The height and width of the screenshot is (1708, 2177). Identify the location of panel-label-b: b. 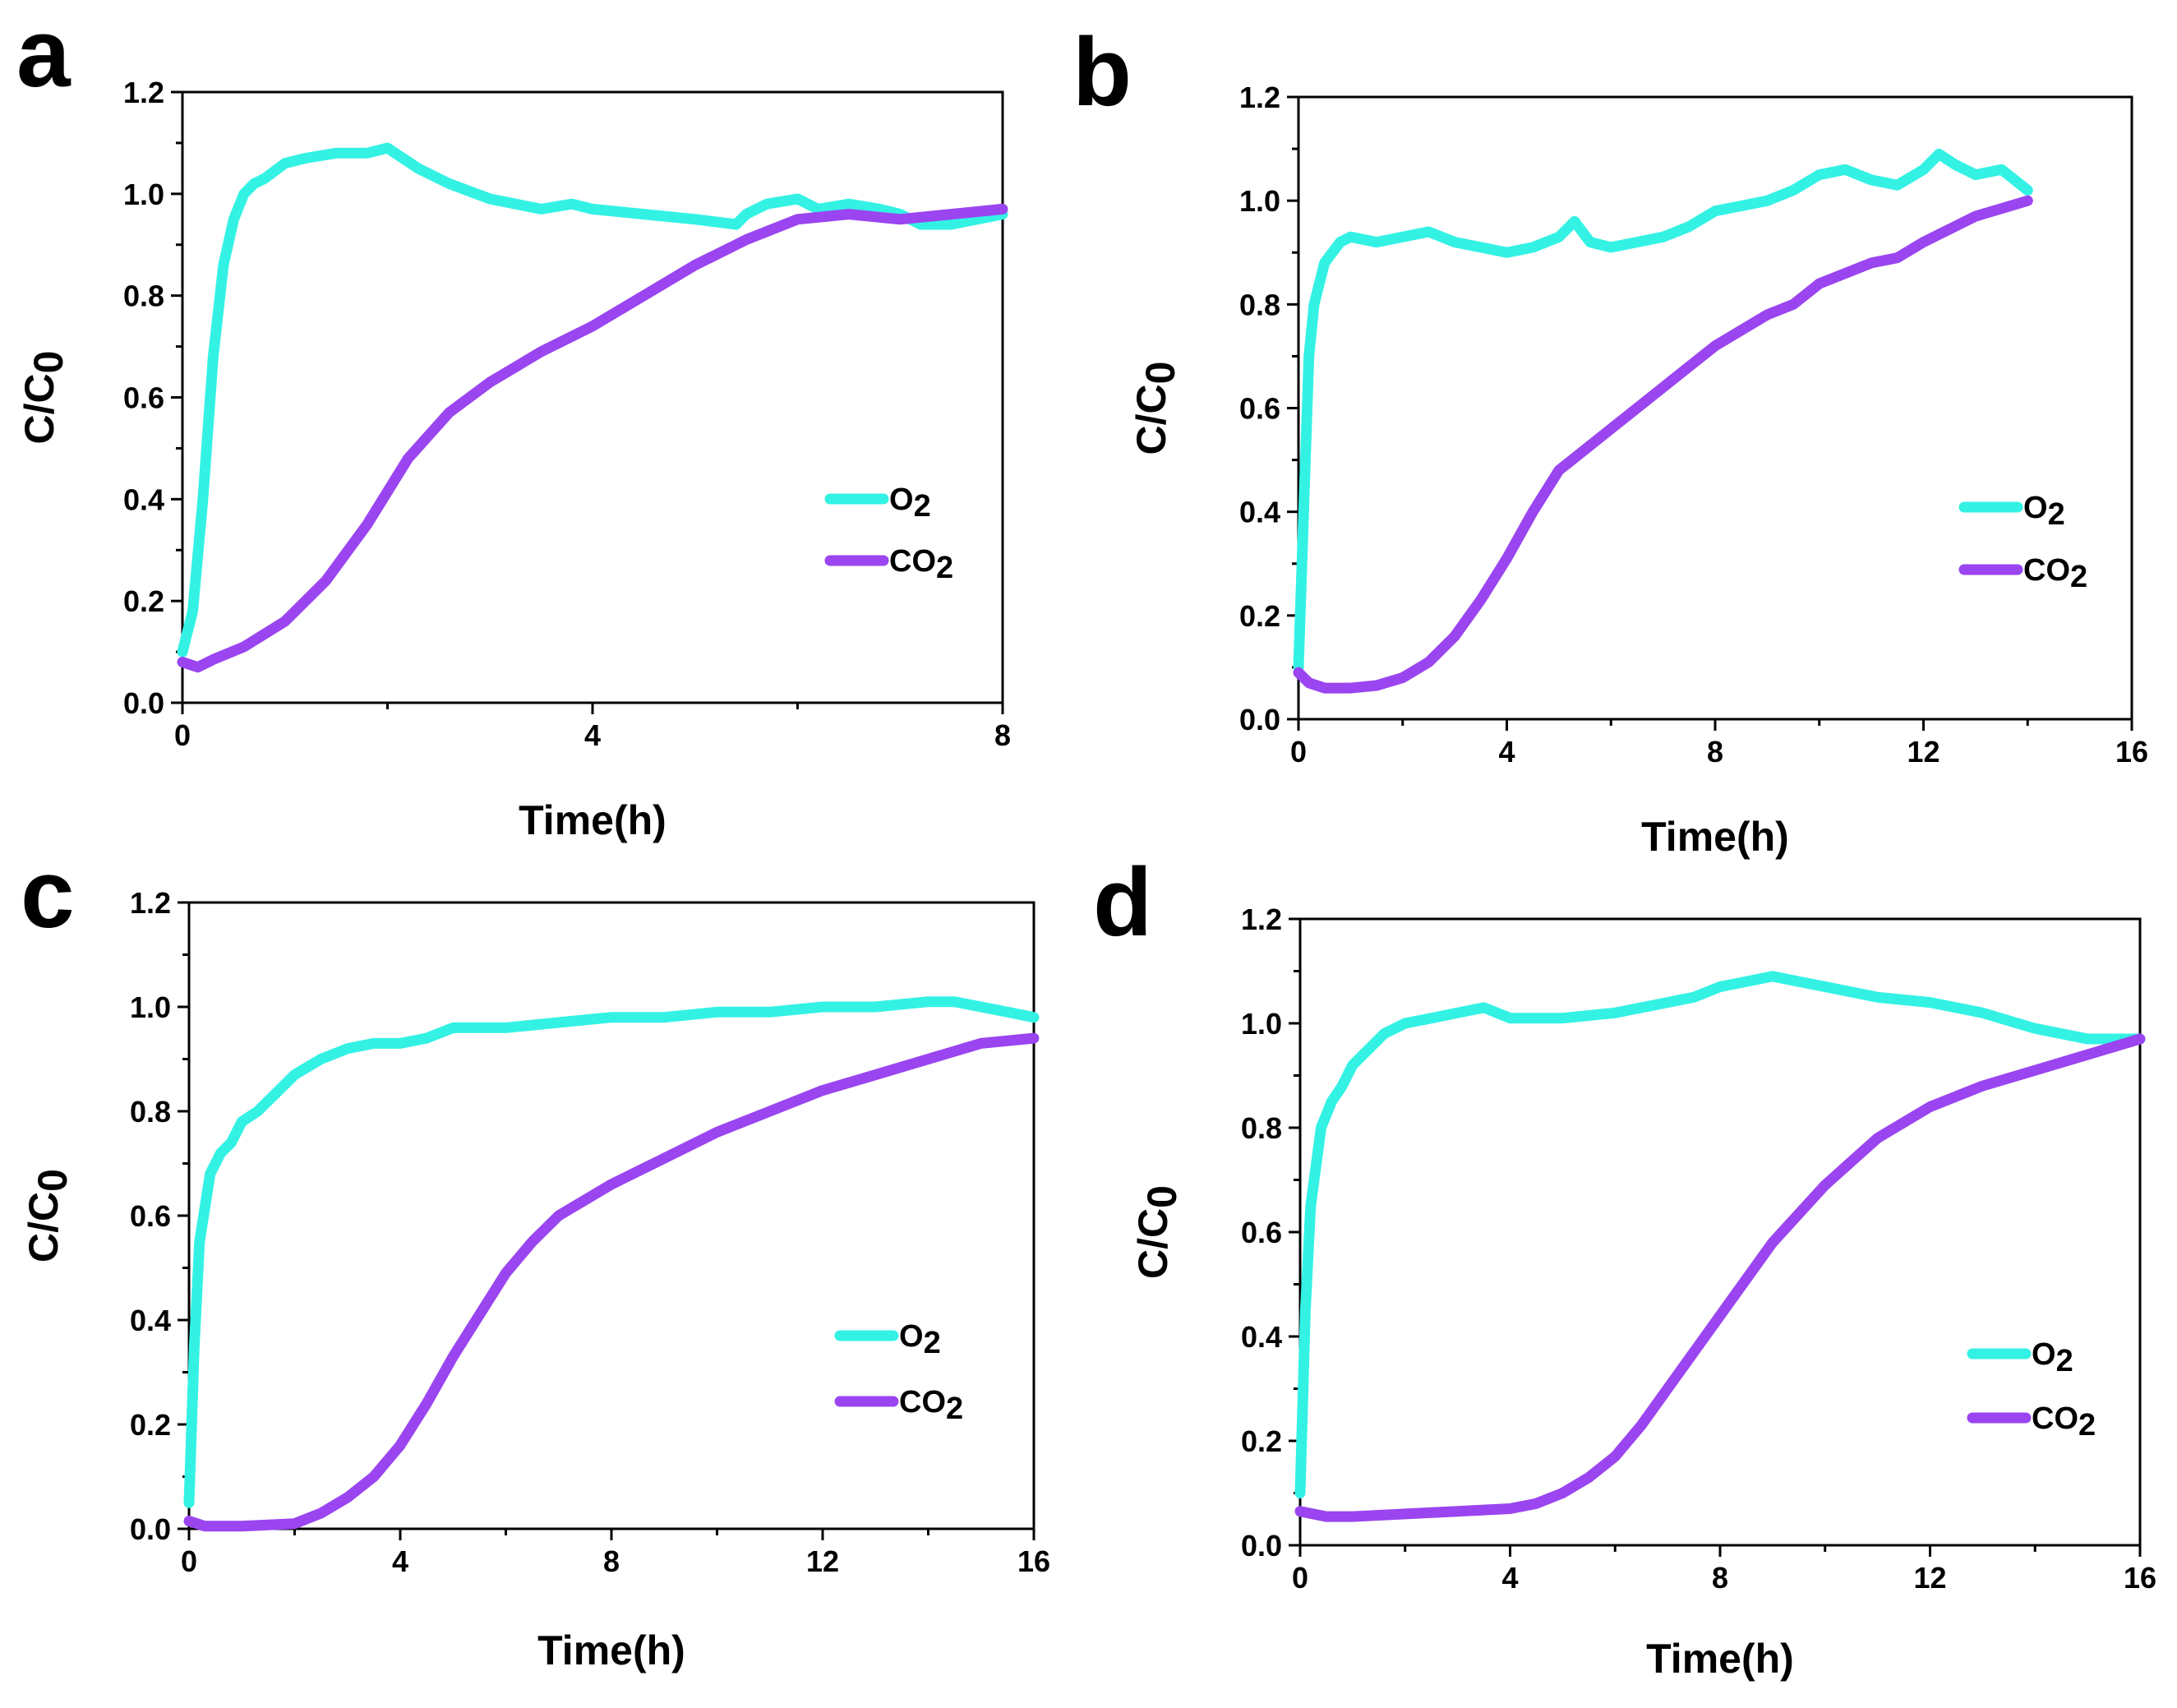
(1102, 72).